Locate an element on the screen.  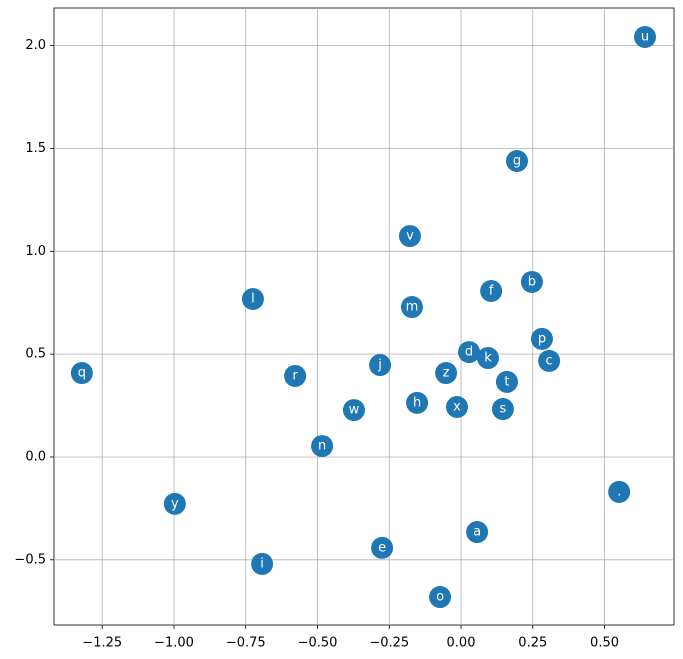
x-tick-label: −1.25 is located at coordinates (102, 643).